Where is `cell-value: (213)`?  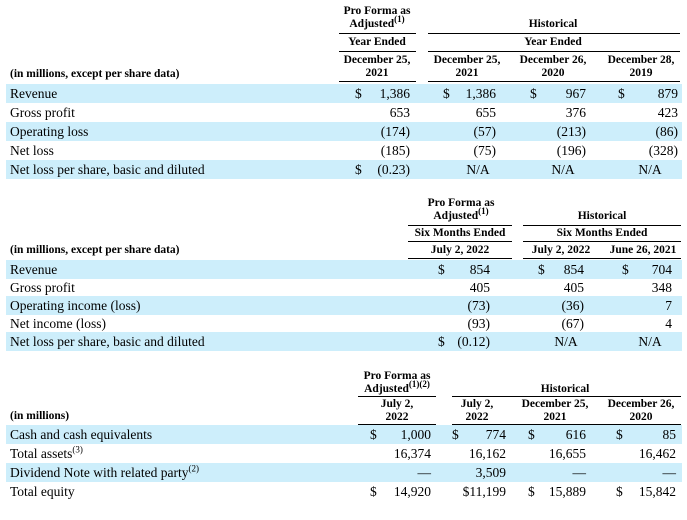 cell-value: (213) is located at coordinates (571, 131).